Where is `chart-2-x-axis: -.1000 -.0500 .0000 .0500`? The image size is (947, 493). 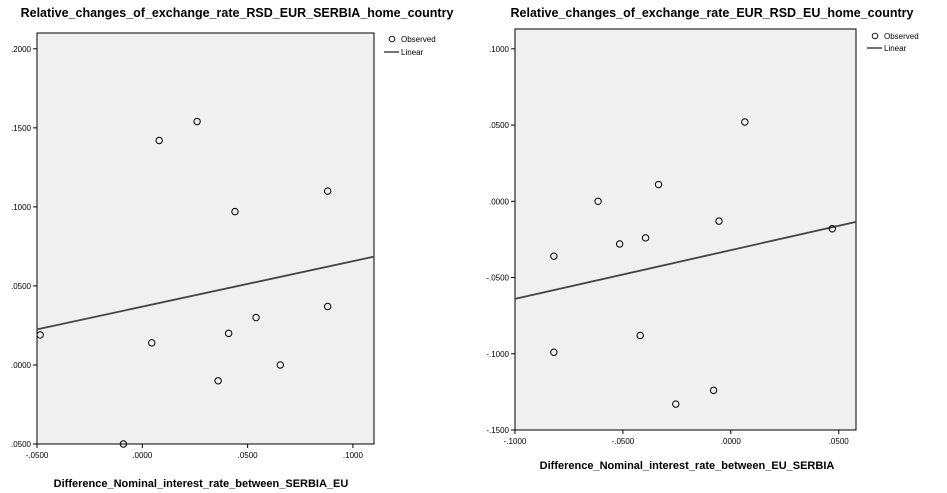 chart-2-x-axis: -.1000 -.0500 .0000 .0500 is located at coordinates (677, 438).